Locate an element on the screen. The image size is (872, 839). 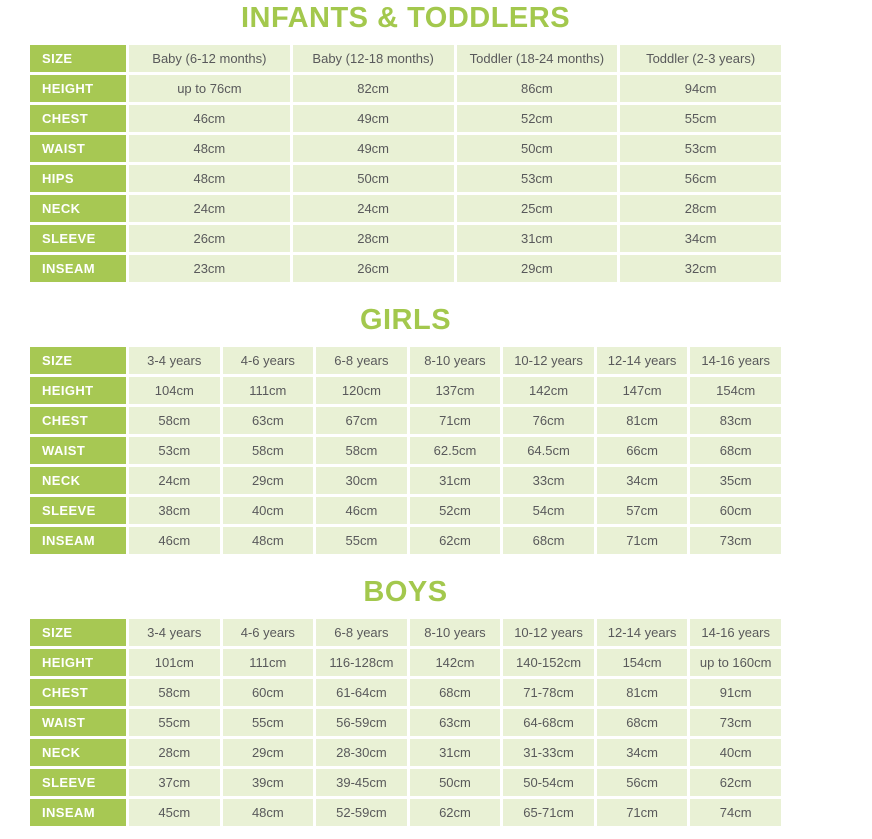
measurement-value-cell: 63cm is located at coordinates (268, 420).